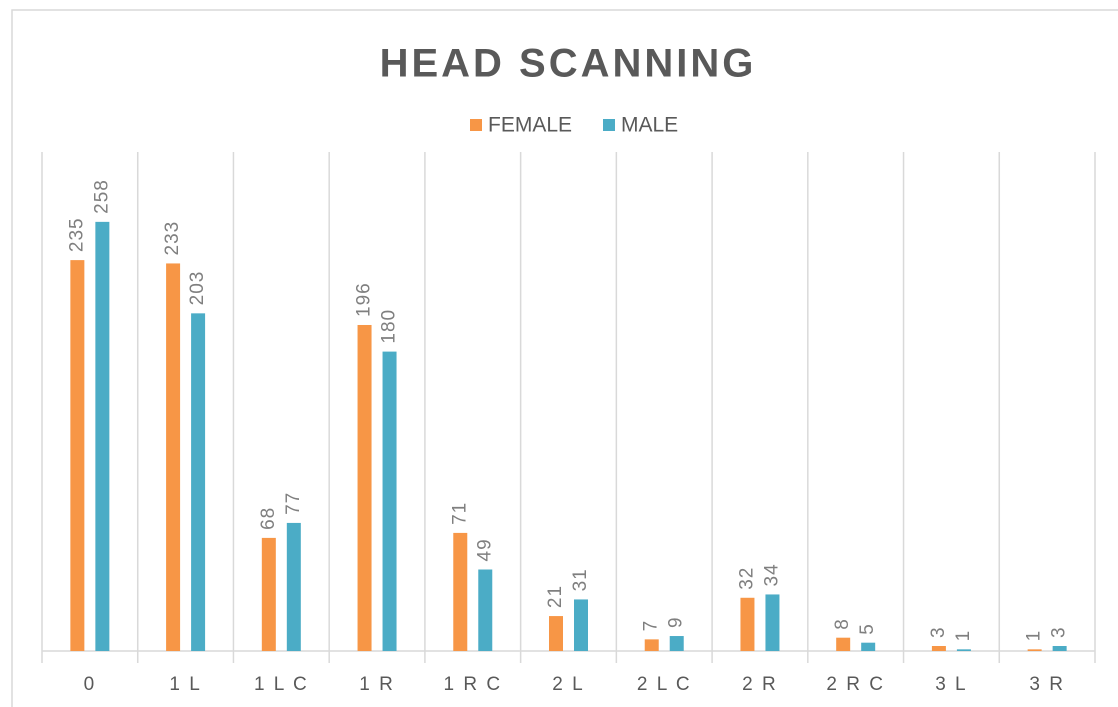 This screenshot has width=1118, height=707. What do you see at coordinates (568, 64) in the screenshot?
I see `chart-title: HEAD SCANNING` at bounding box center [568, 64].